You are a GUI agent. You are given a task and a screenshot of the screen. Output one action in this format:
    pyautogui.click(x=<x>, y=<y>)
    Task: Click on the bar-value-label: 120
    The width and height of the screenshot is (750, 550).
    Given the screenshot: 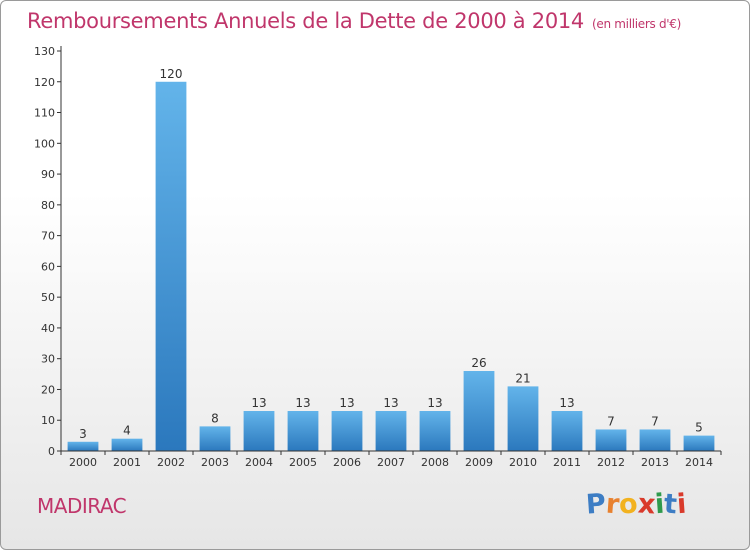 What is the action you would take?
    pyautogui.click(x=171, y=74)
    